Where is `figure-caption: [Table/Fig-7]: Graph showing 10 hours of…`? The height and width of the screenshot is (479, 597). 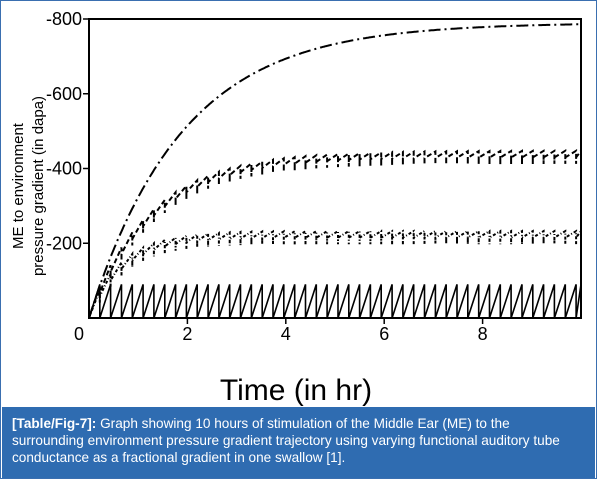
figure-caption: [Table/Fig-7]: Graph showing 10 hours of… is located at coordinates (298, 442).